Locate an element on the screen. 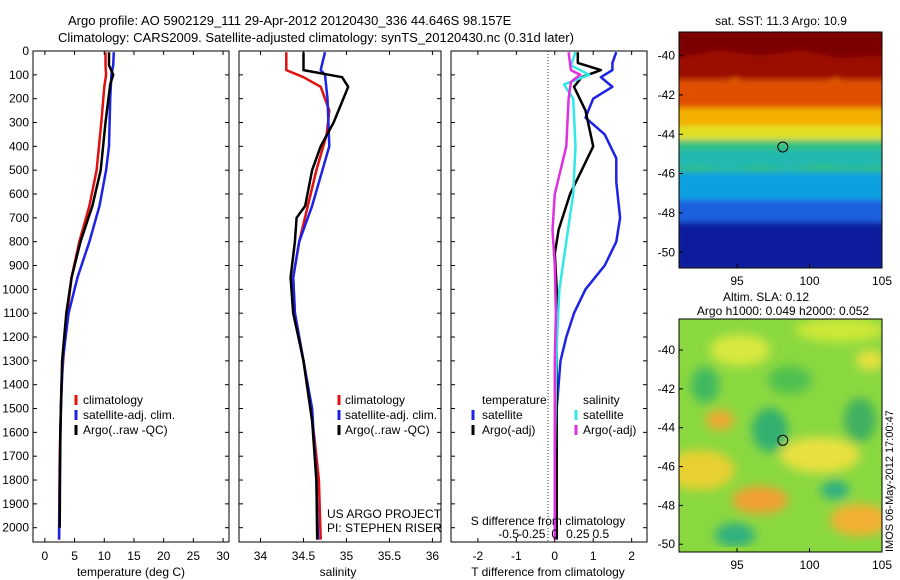  sst-map-image is located at coordinates (780, 150).